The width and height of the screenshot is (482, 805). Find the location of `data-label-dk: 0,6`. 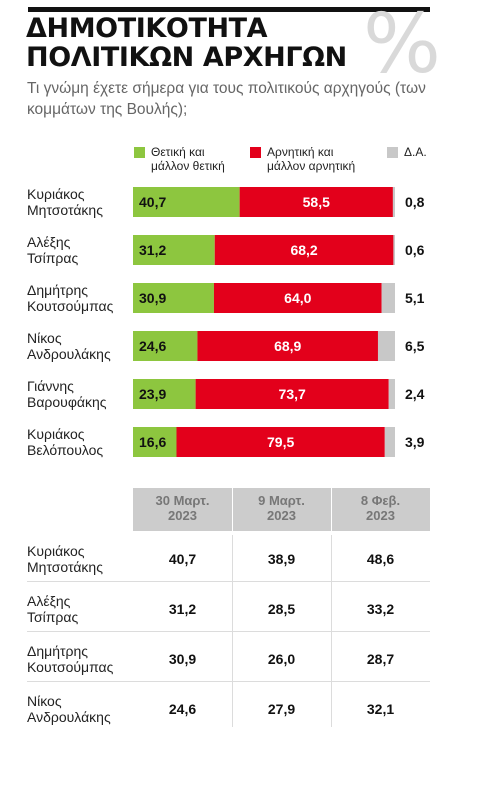

data-label-dk: 0,6 is located at coordinates (415, 250).